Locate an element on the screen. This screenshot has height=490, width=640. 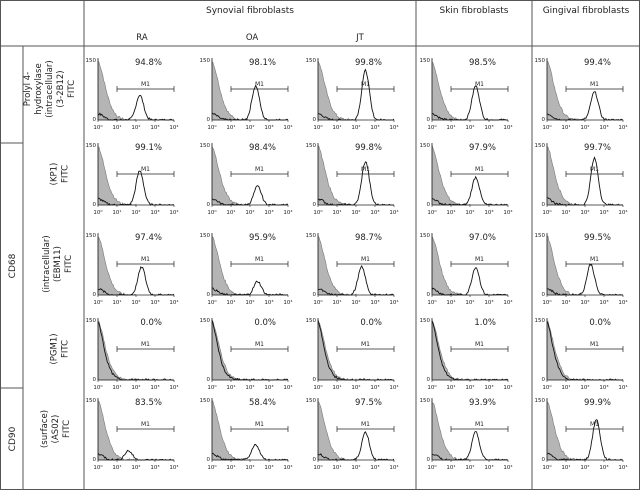
percent-positive-label: 99.8% is located at coordinates (368, 63).